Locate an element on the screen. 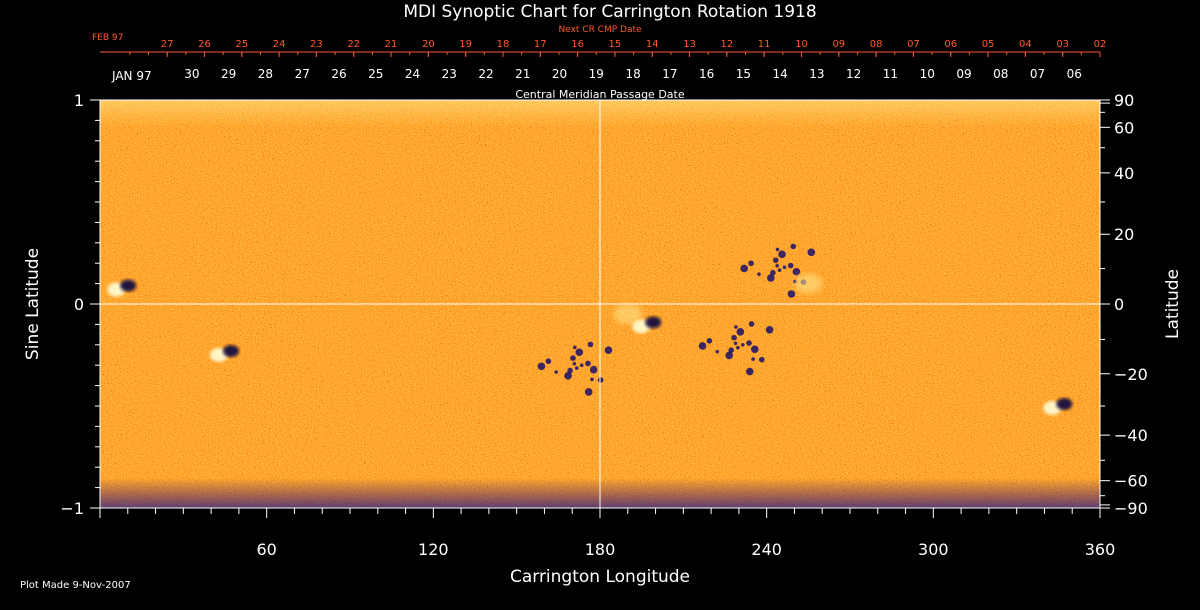 The height and width of the screenshot is (610, 1200). next-cr-date-label: 23 is located at coordinates (316, 44).